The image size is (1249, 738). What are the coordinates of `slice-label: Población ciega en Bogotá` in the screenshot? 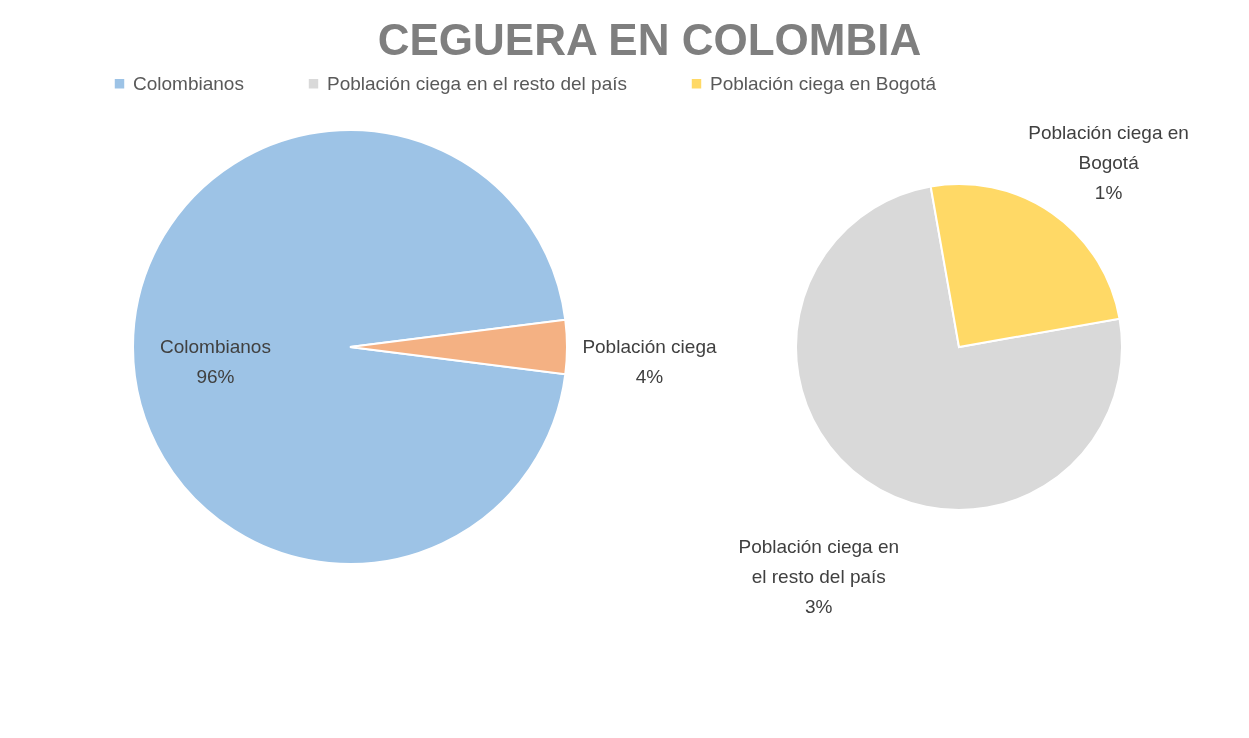 It's located at (1108, 148).